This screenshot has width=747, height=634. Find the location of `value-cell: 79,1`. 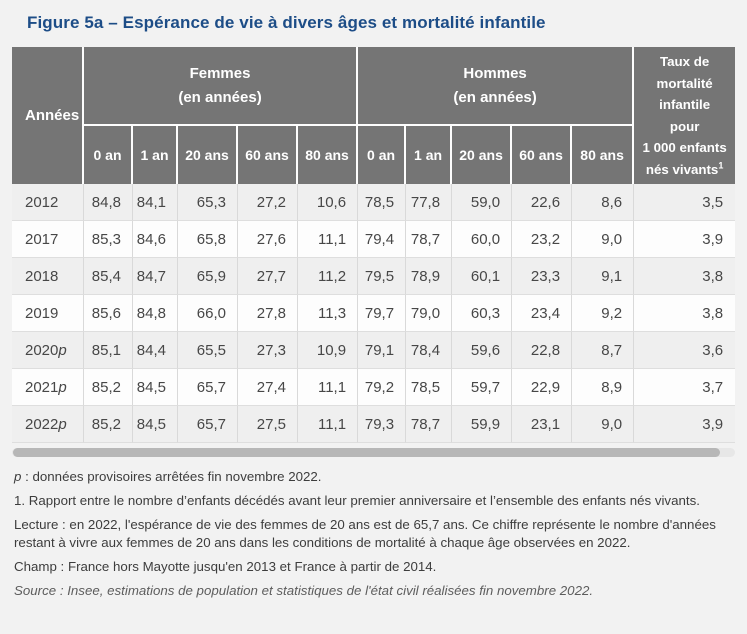

value-cell: 79,1 is located at coordinates (382, 351).